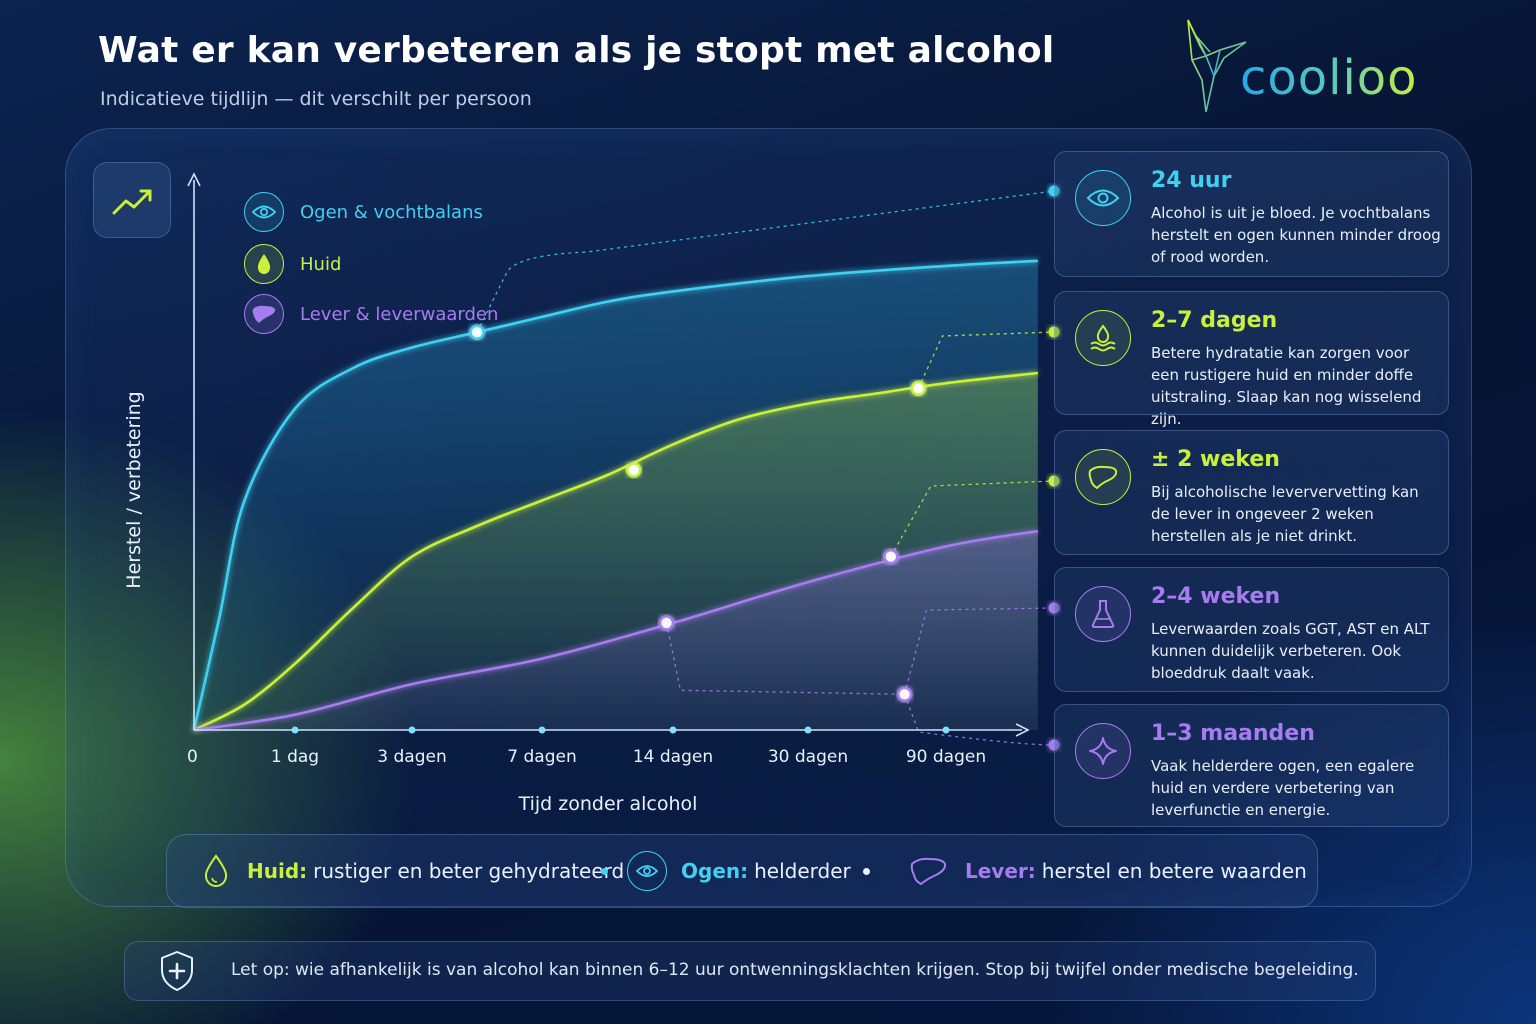  What do you see at coordinates (399, 314) in the screenshot?
I see `legend-label-liver: Lever & leverwaarden` at bounding box center [399, 314].